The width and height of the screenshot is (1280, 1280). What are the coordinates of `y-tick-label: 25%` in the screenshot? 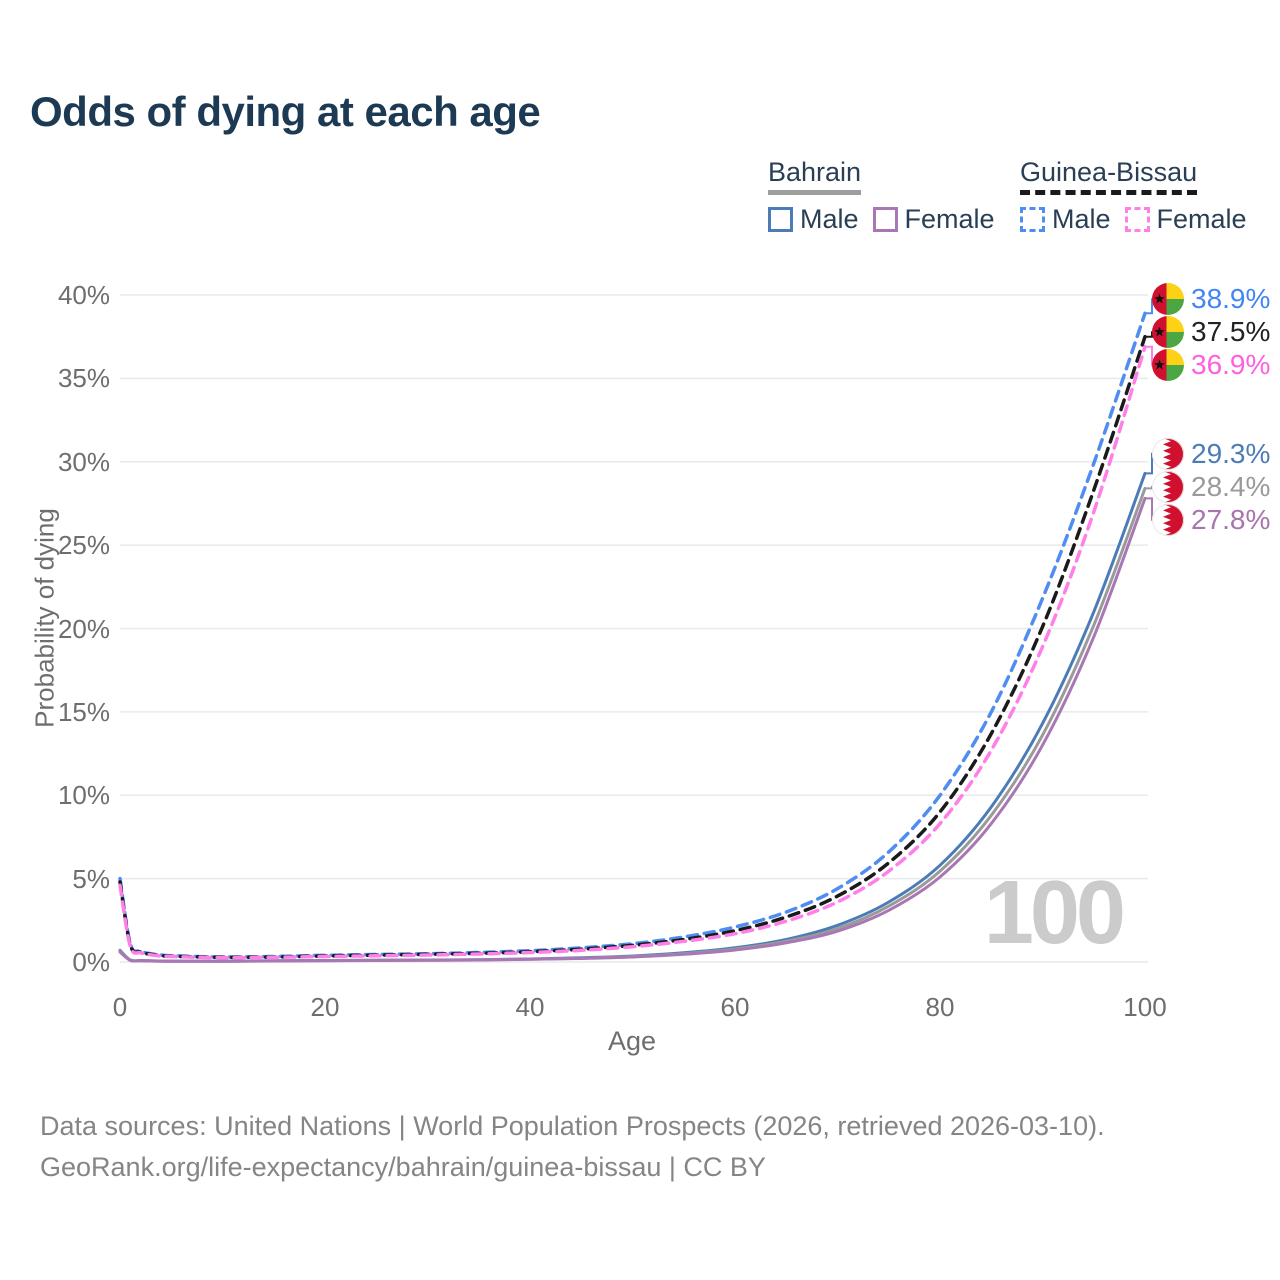 It's located at (83, 545).